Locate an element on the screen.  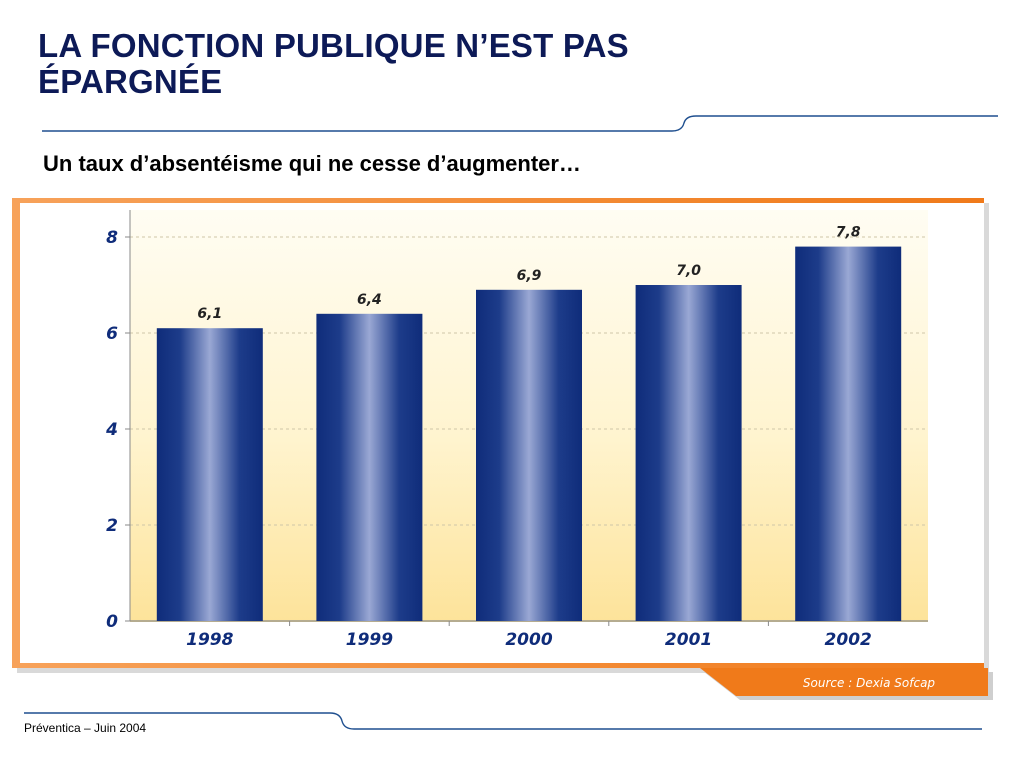
x-tick-label: 1999 is located at coordinates (369, 640).